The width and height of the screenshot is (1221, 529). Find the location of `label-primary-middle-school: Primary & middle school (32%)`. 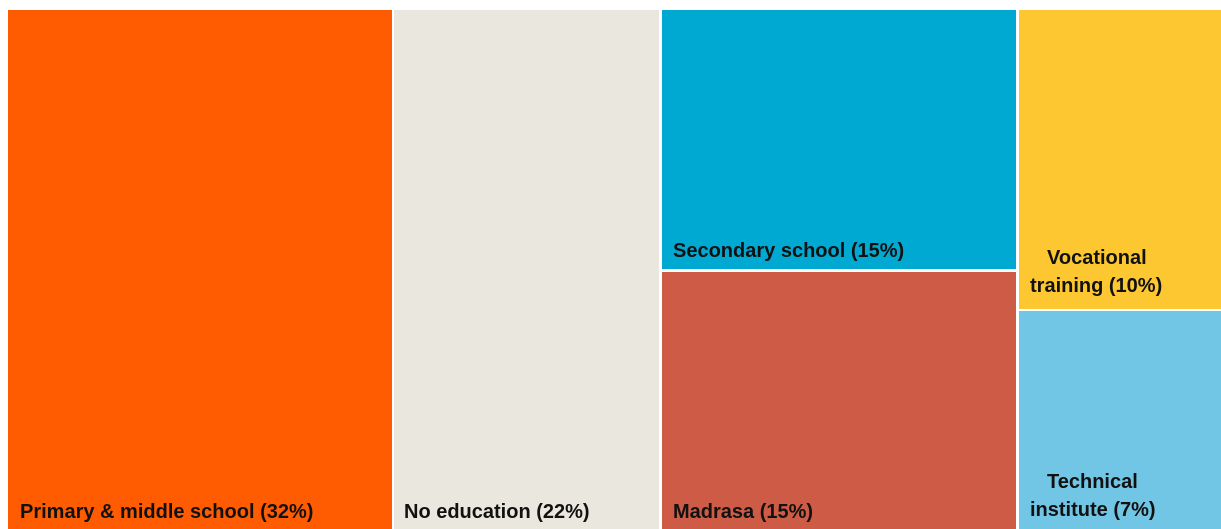

label-primary-middle-school: Primary & middle school (32%) is located at coordinates (167, 512).